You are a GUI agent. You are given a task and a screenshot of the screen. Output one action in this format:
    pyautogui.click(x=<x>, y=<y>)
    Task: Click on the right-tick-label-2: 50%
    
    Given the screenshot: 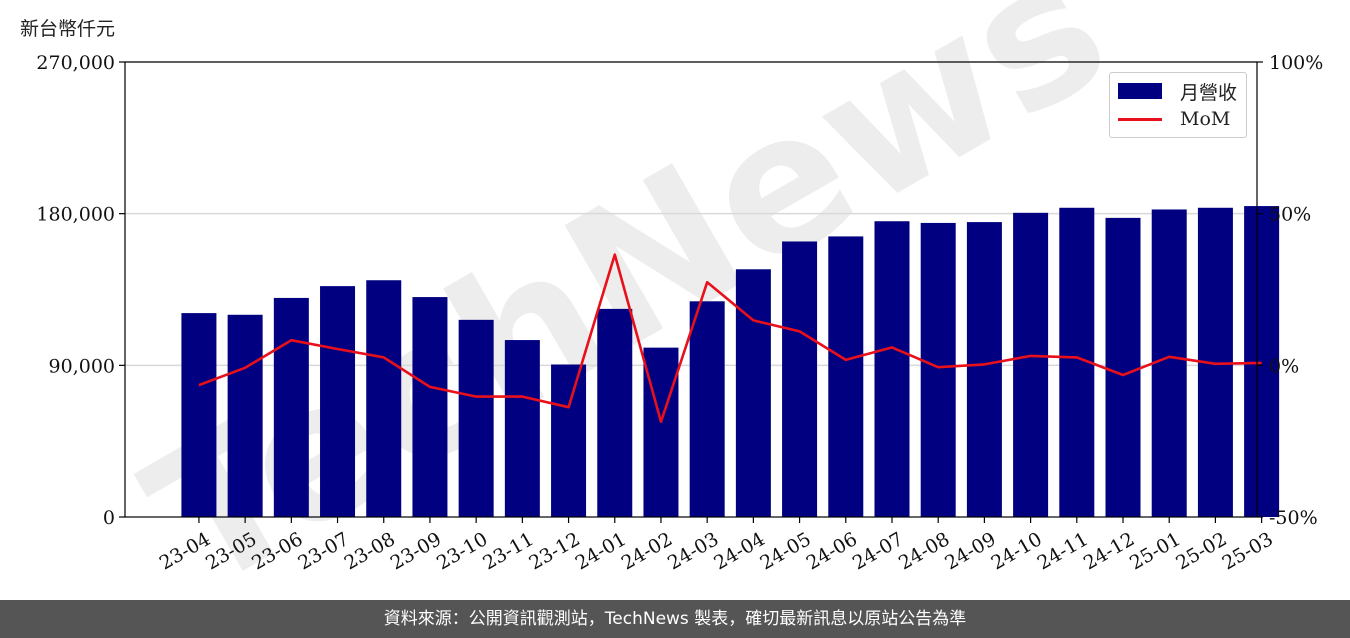 What is the action you would take?
    pyautogui.click(x=1290, y=215)
    